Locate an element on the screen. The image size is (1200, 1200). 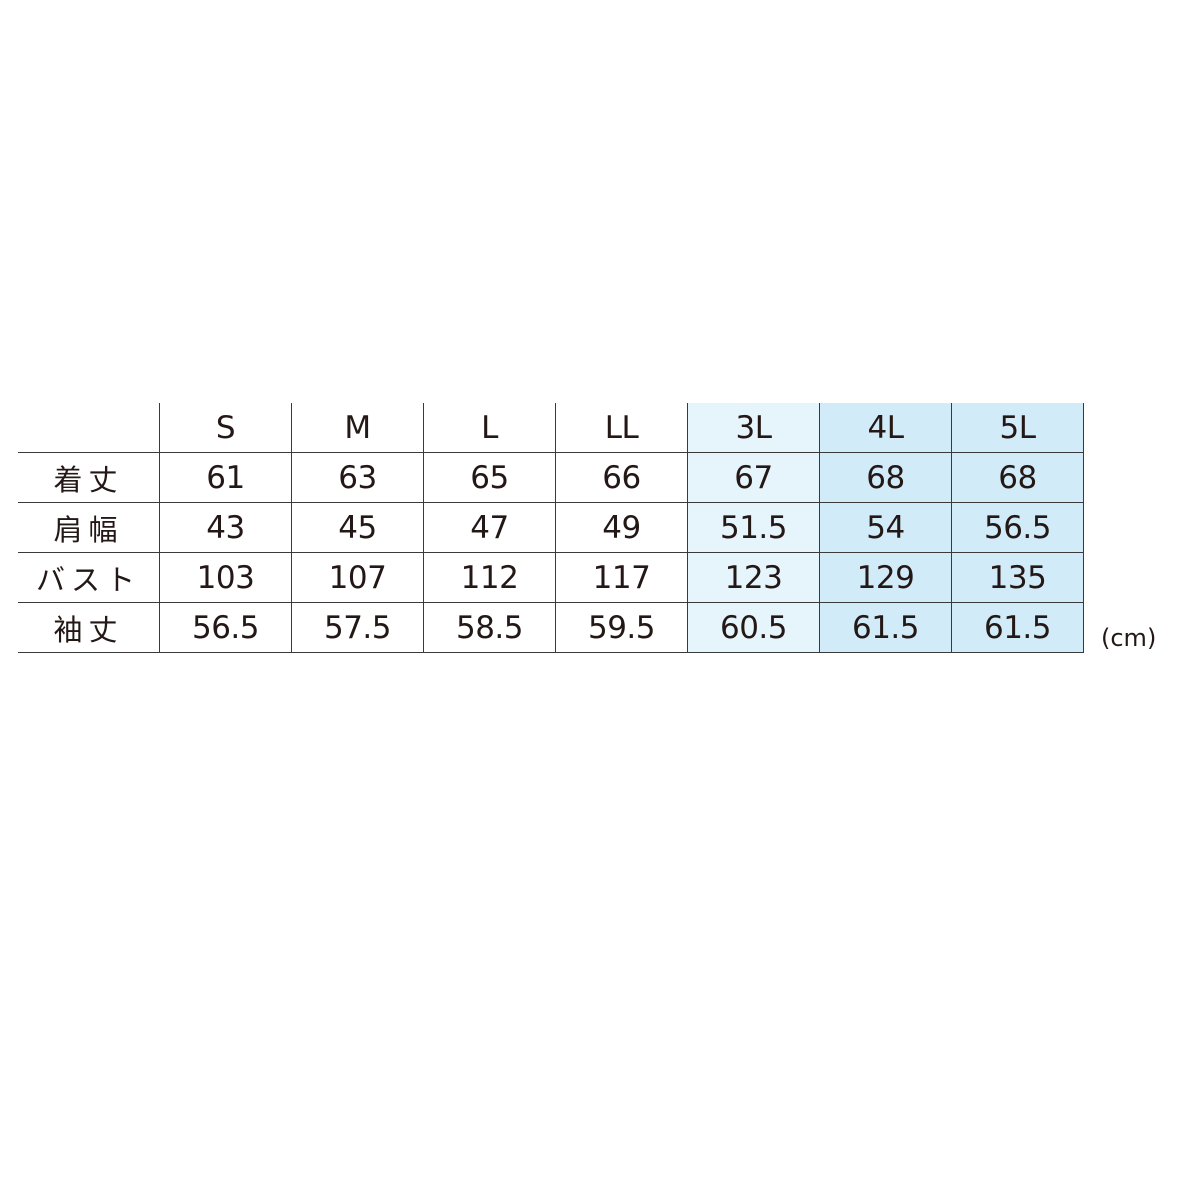
table-cell: 54 is located at coordinates (885, 527).